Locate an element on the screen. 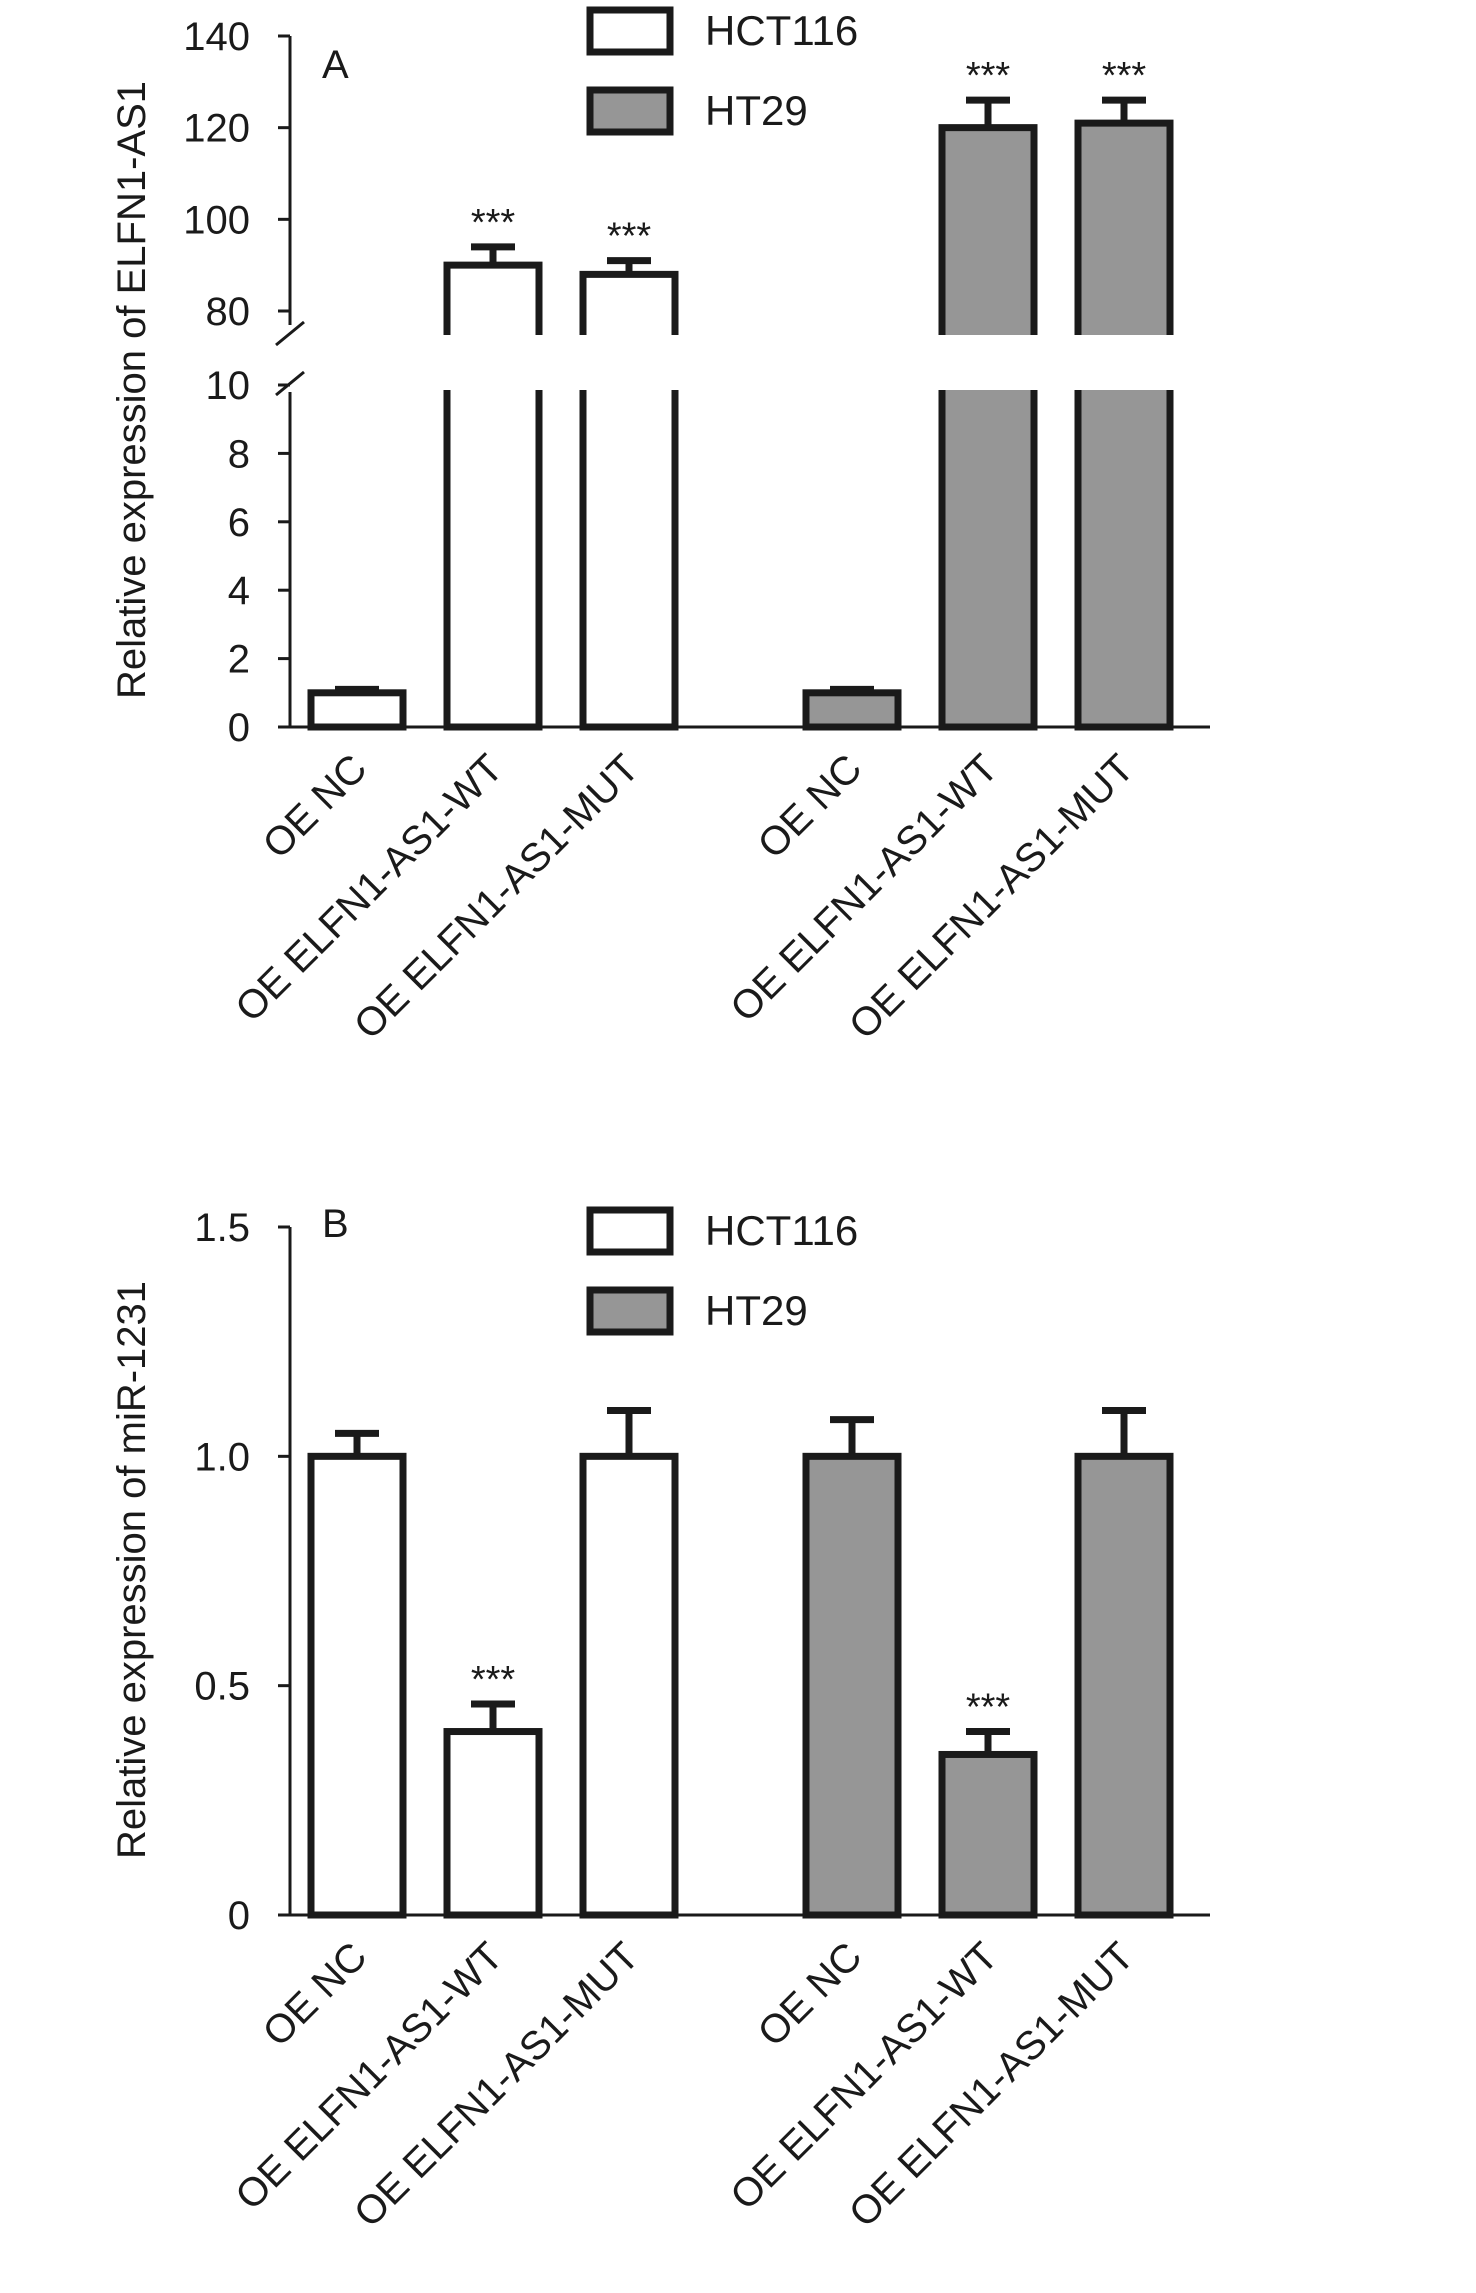 This screenshot has width=1476, height=2293. panel-a-y-tick-label-10: 10 is located at coordinates (228, 386).